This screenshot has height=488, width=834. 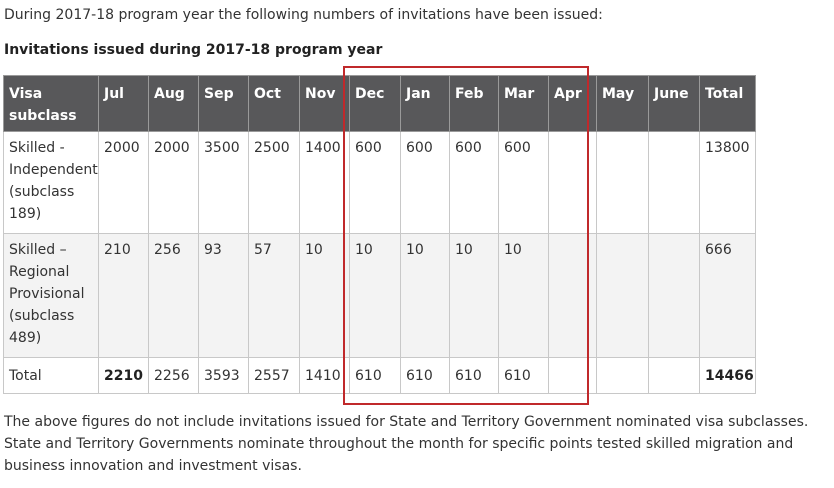 I want to click on header-aug: Aug, so click(x=173, y=103).